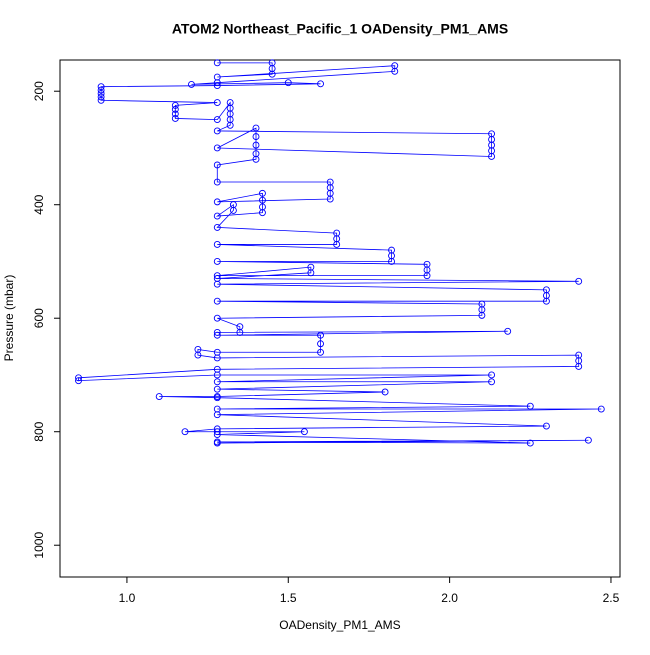 This screenshot has height=655, width=650. I want to click on y-tick-label: 200, so click(39, 91).